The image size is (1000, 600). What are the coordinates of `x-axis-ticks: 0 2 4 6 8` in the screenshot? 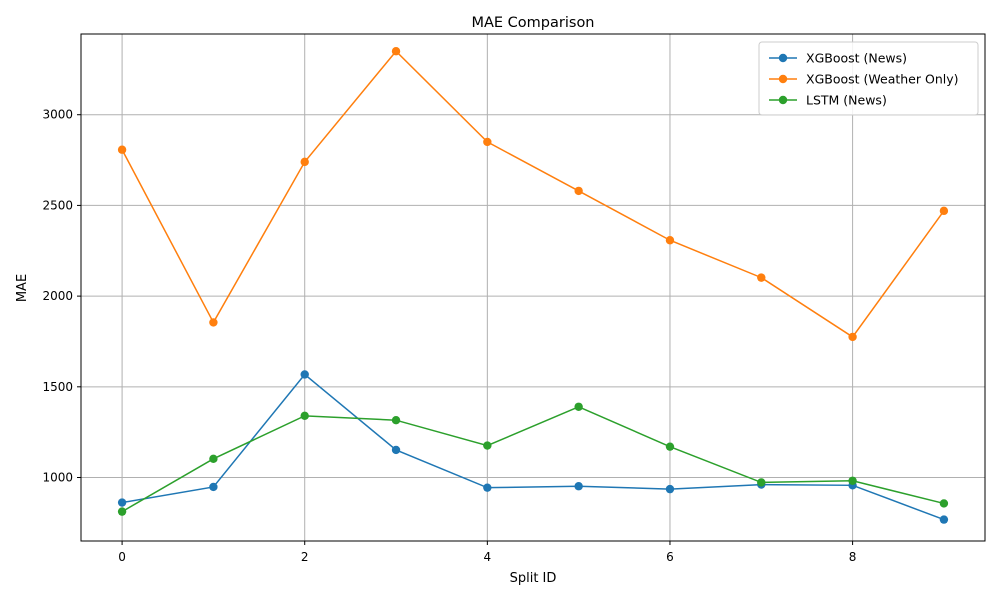 It's located at (487, 552).